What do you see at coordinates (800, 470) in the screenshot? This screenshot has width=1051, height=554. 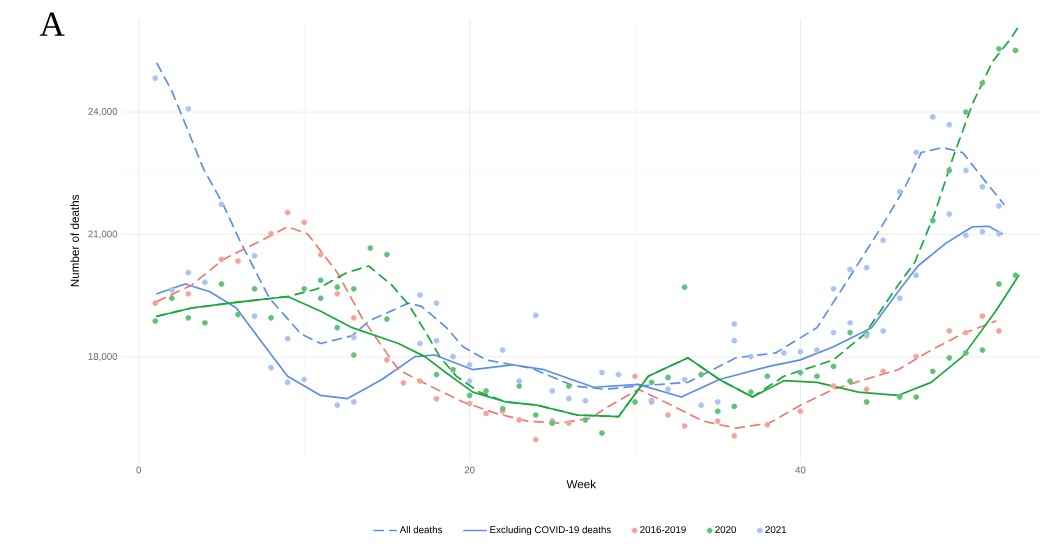 I see `x-tick-label: 40` at bounding box center [800, 470].